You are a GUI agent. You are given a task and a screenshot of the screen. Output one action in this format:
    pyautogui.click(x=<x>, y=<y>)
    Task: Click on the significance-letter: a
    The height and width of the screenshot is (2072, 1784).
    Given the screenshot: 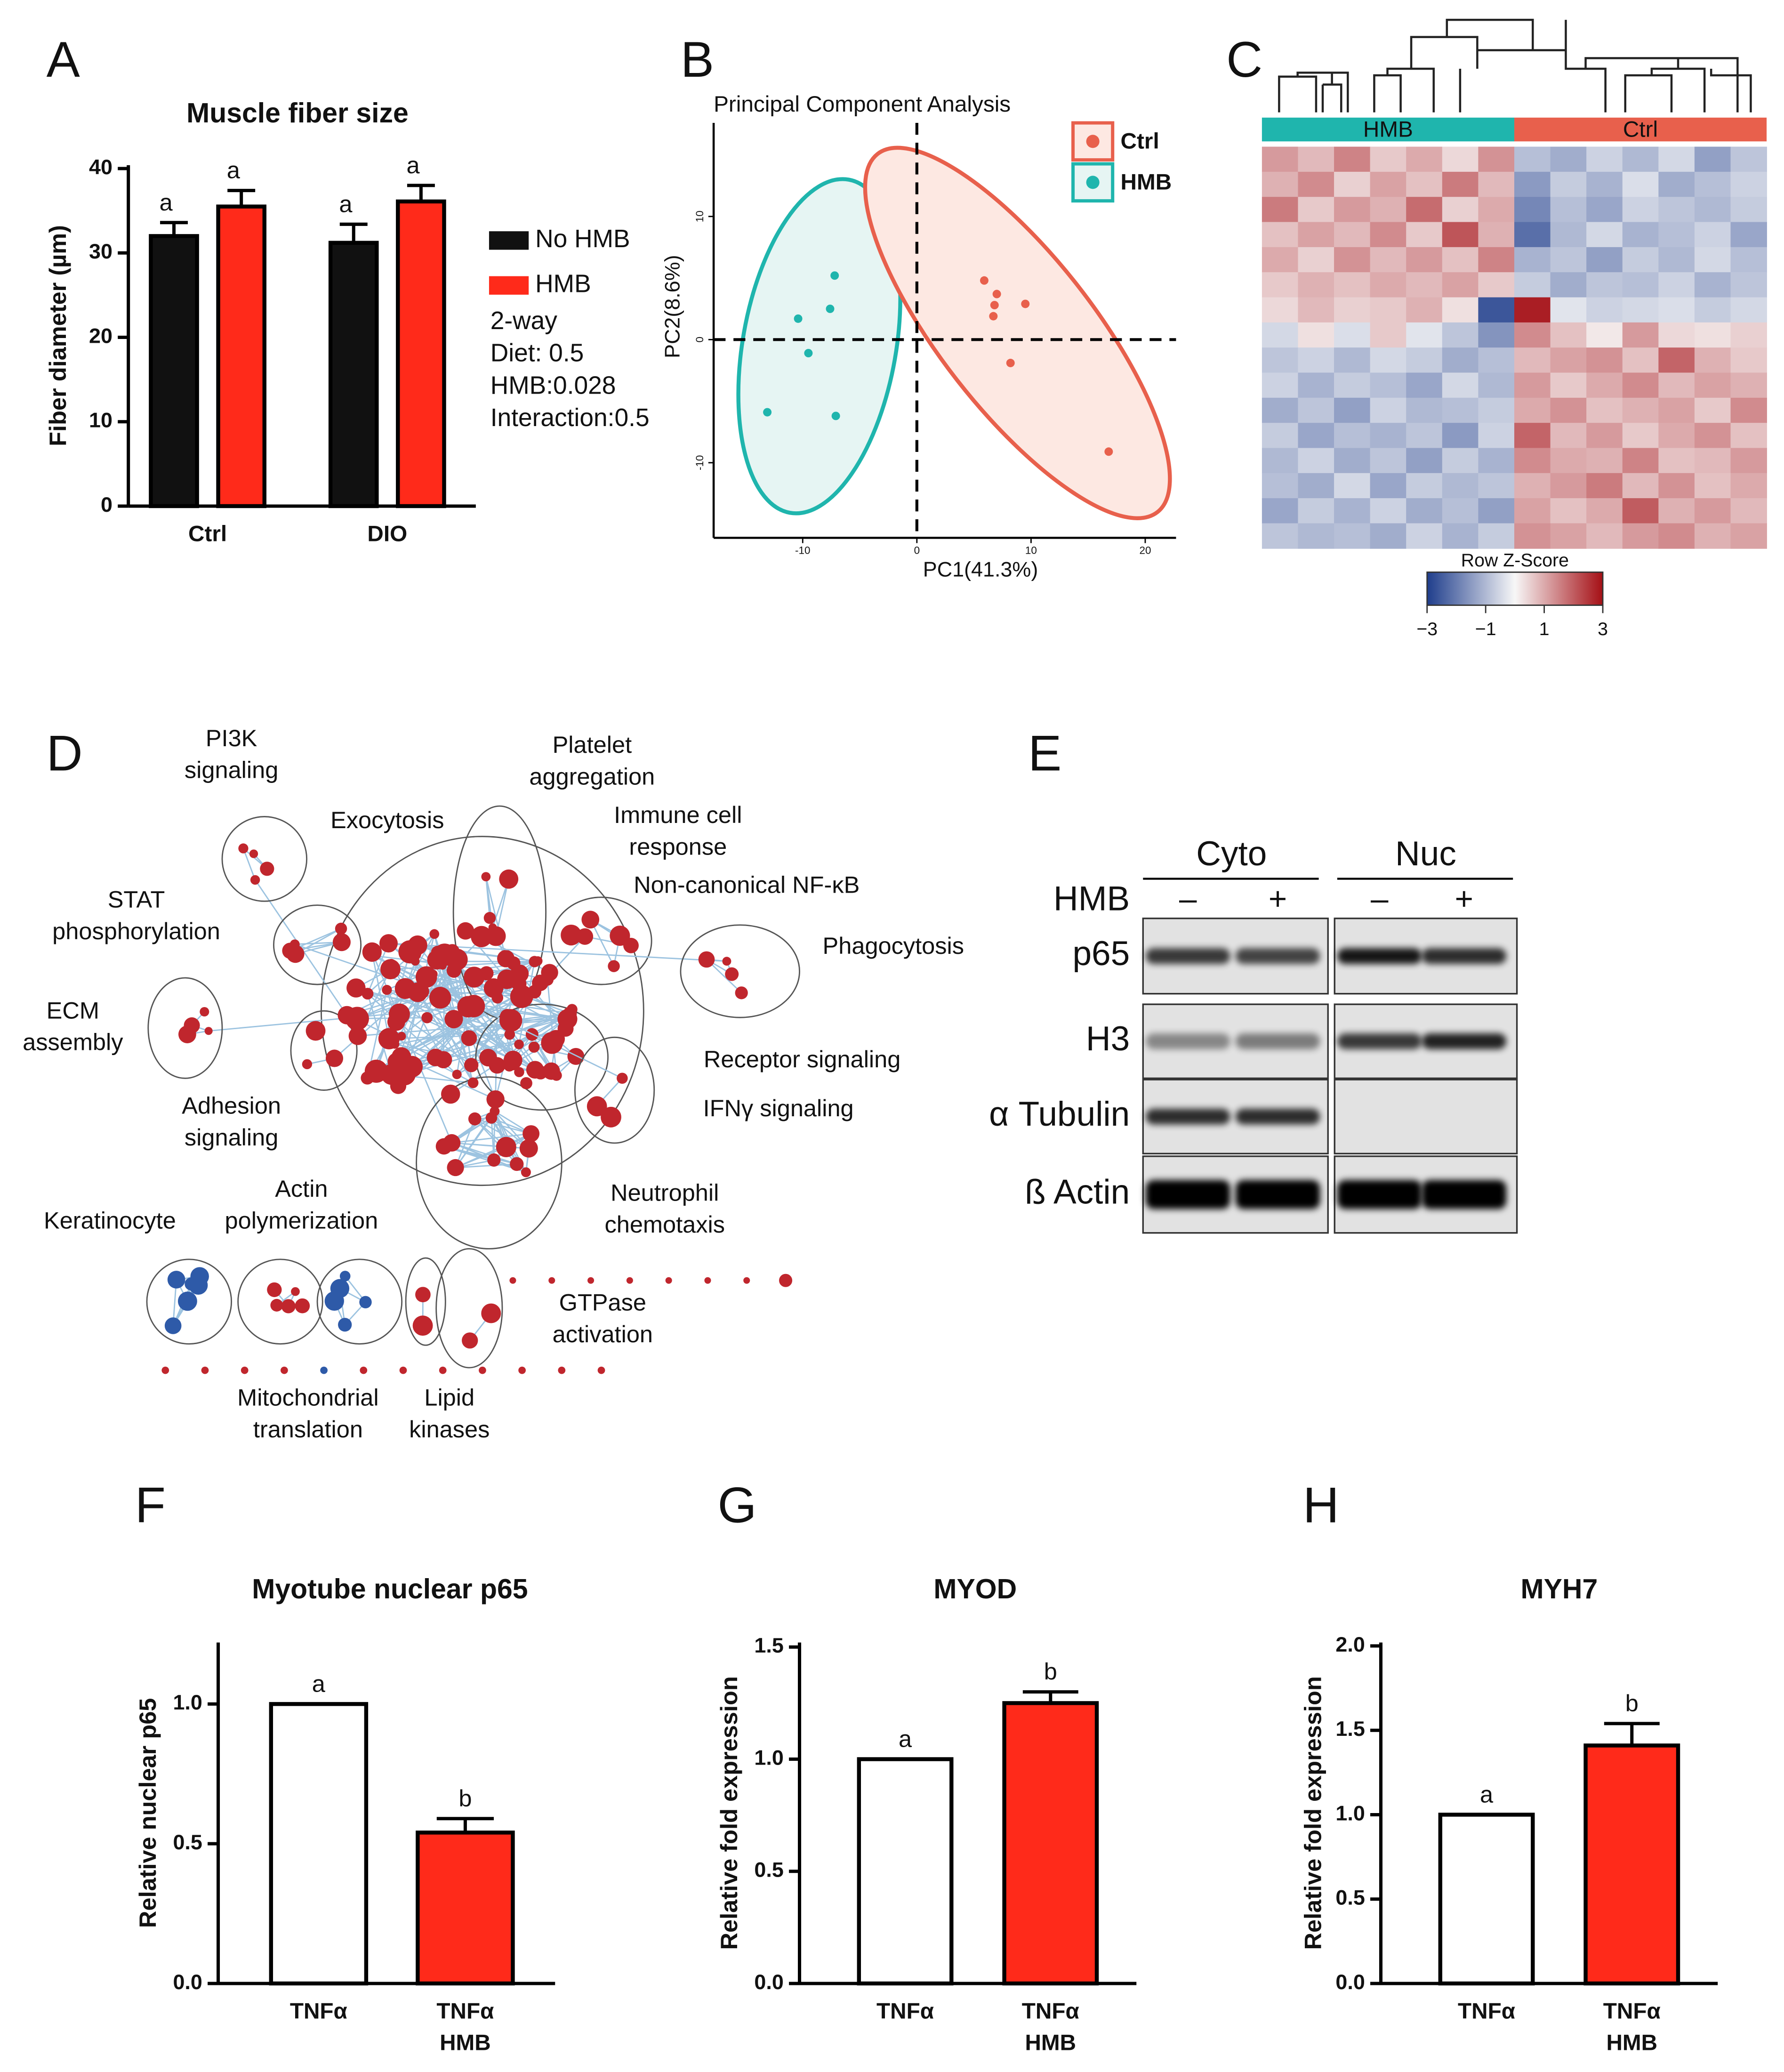 What is the action you would take?
    pyautogui.click(x=234, y=170)
    